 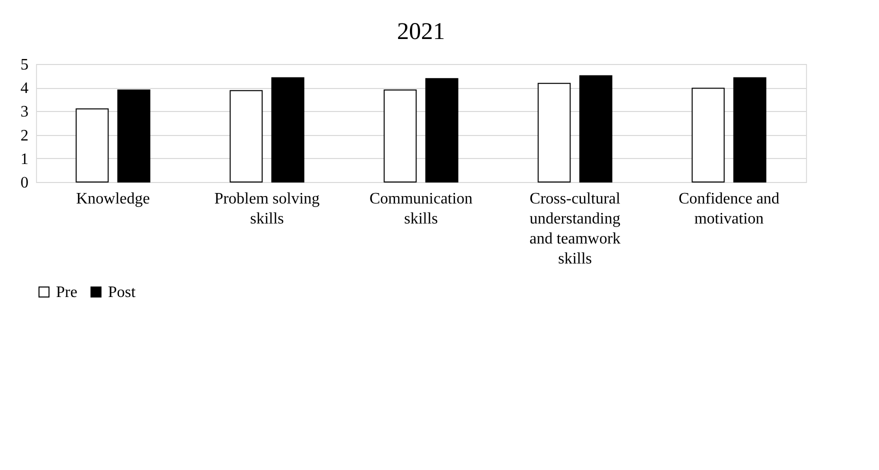 What do you see at coordinates (24, 135) in the screenshot?
I see `y-tick-label: 2` at bounding box center [24, 135].